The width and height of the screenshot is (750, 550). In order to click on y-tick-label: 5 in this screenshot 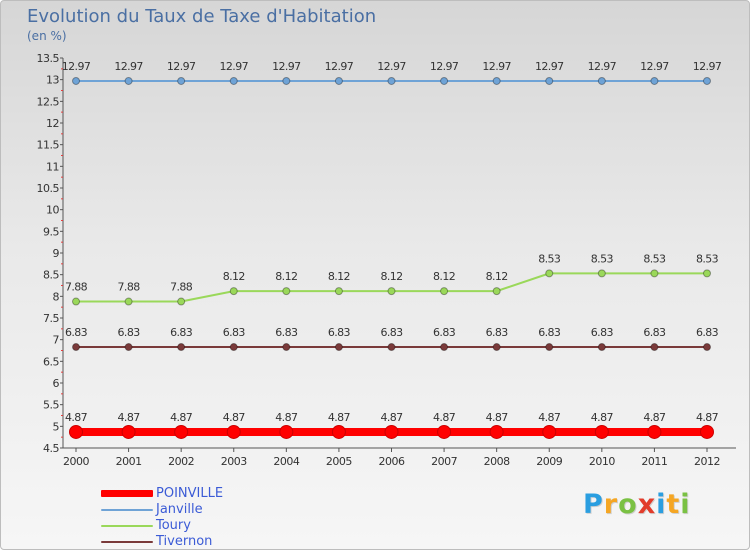, I will do `click(56, 426)`.